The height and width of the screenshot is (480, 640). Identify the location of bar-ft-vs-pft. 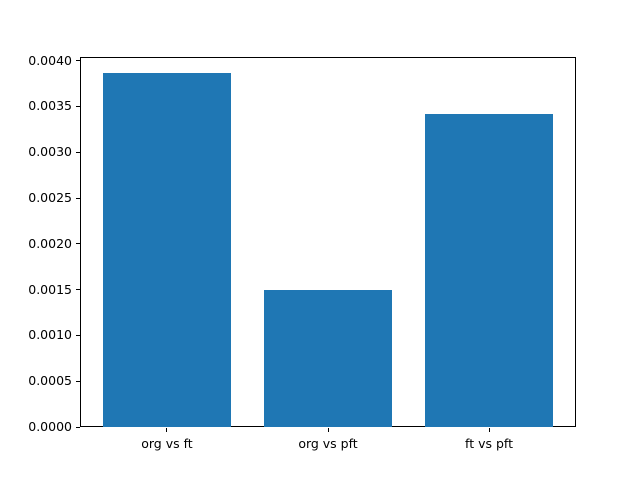
(489, 270).